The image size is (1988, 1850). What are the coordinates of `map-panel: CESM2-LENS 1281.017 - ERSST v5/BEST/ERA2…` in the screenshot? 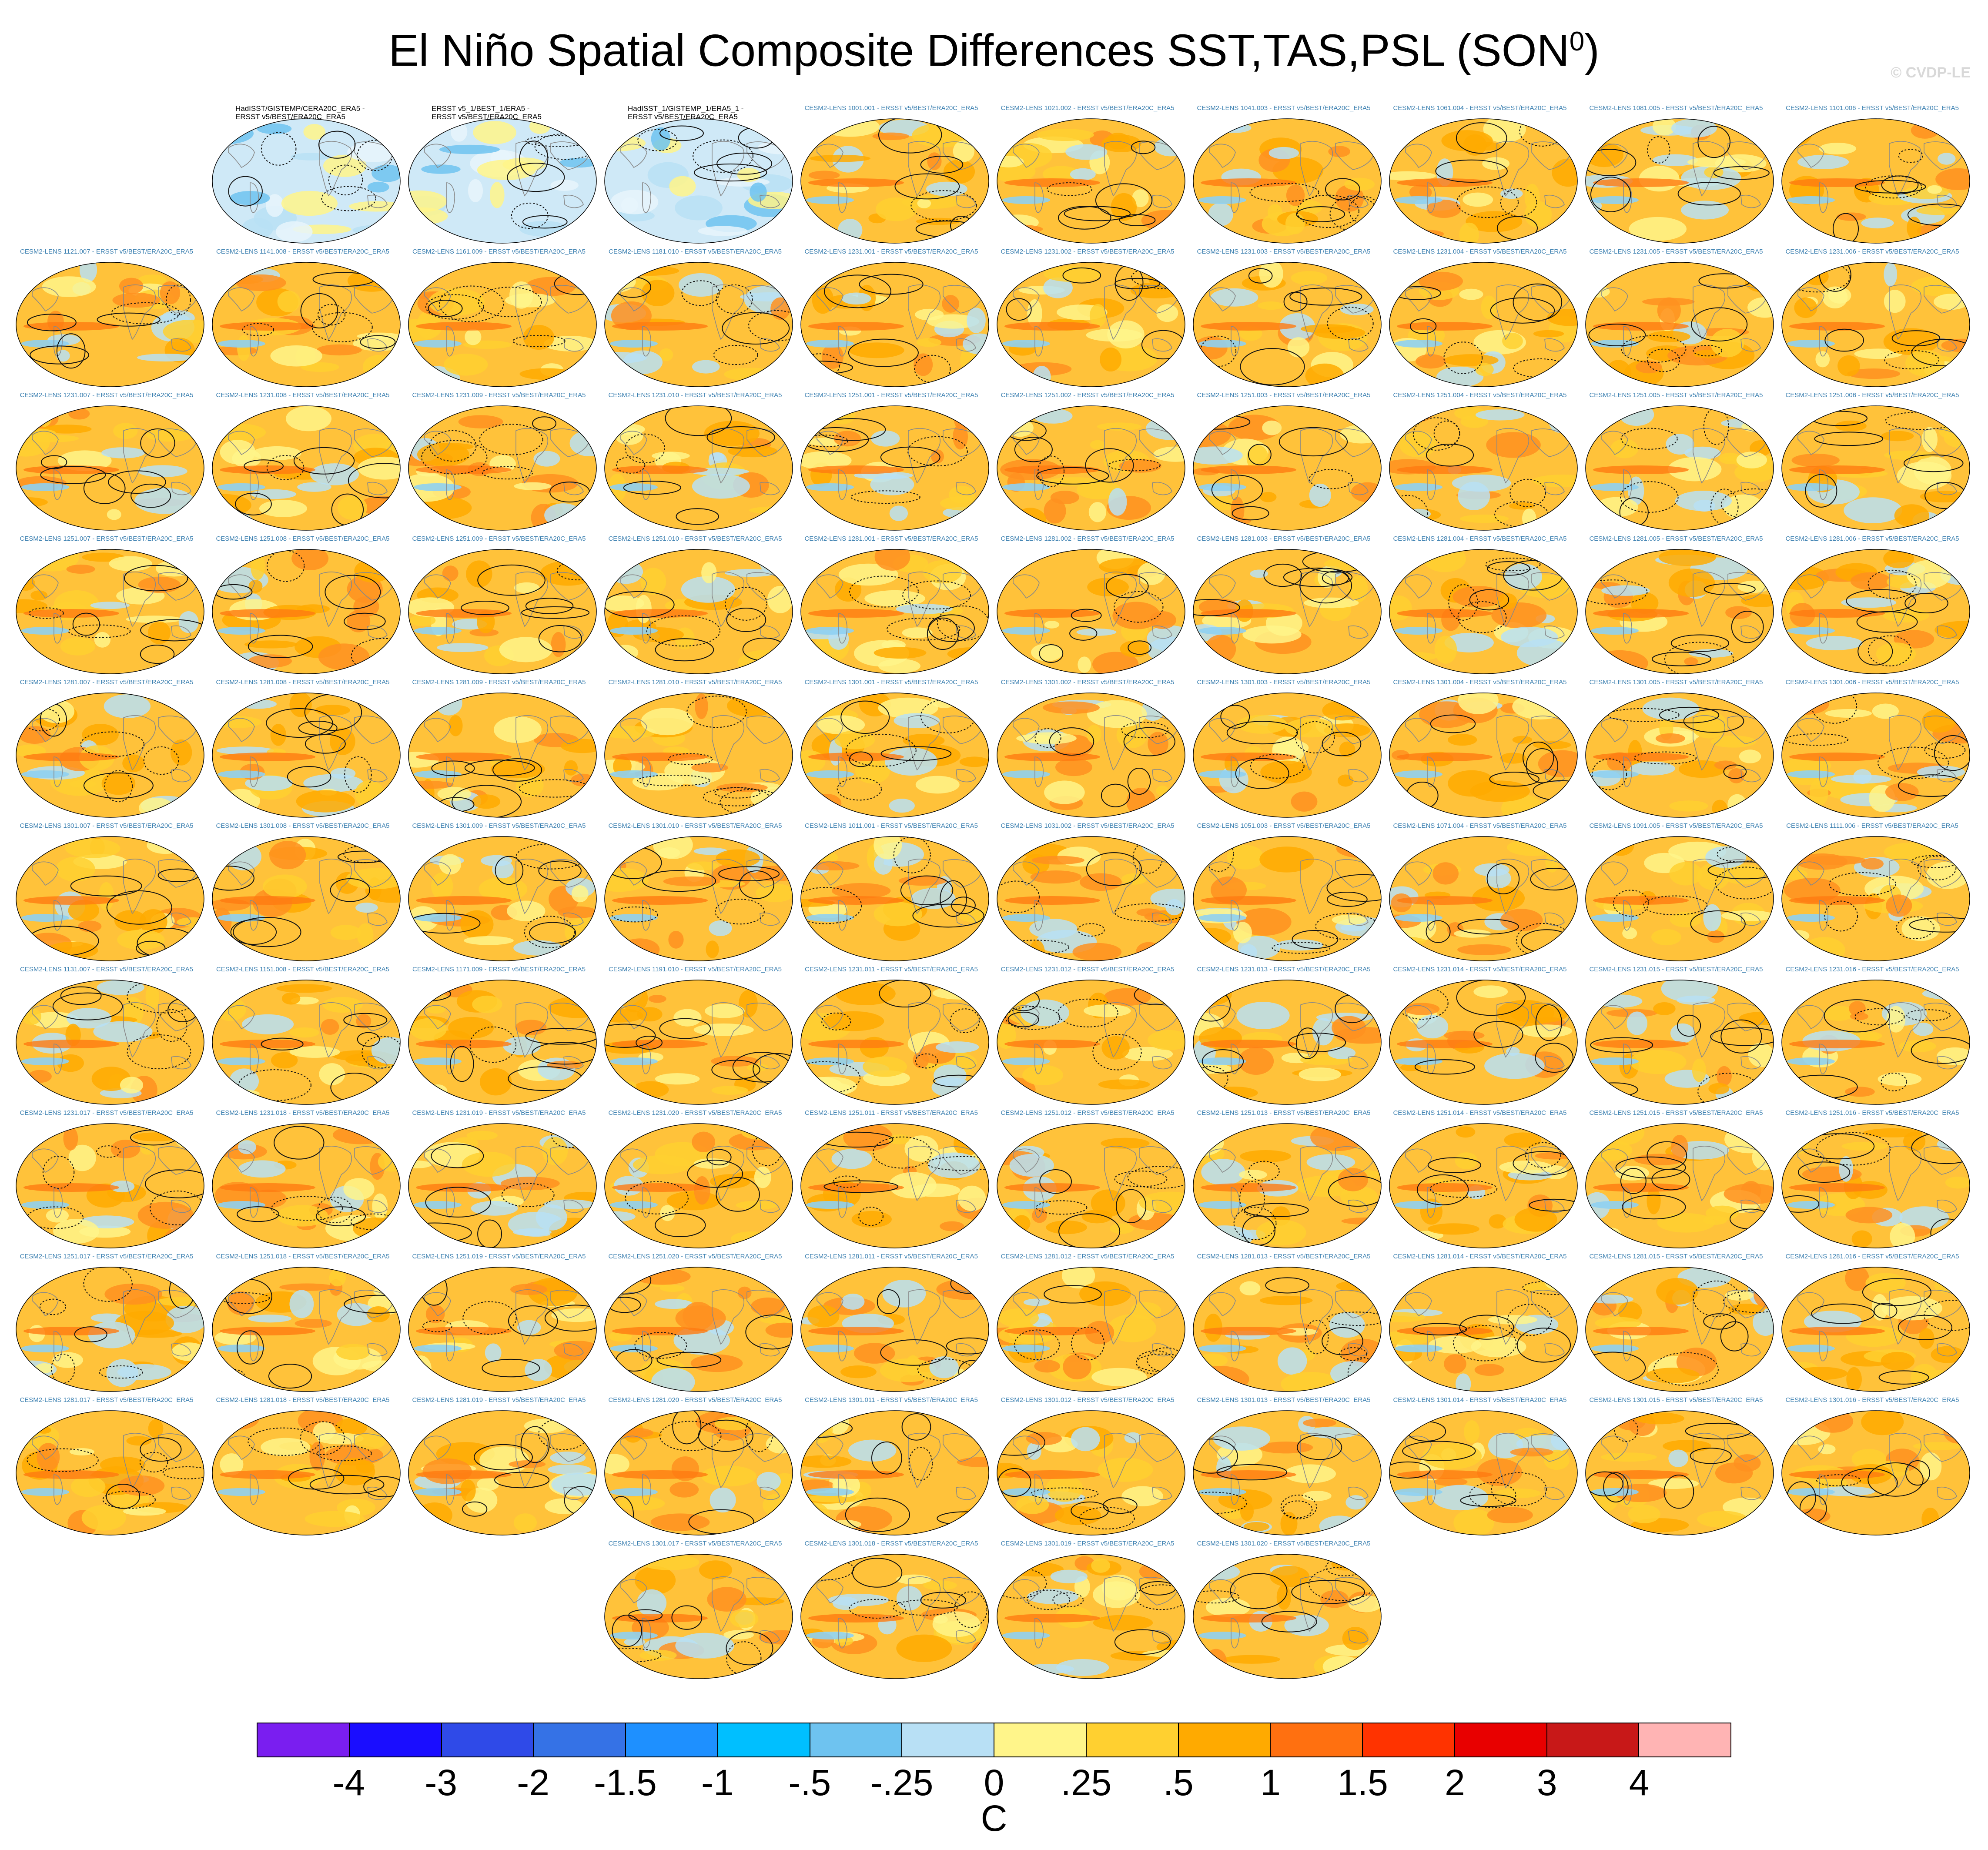 It's located at (106, 1468).